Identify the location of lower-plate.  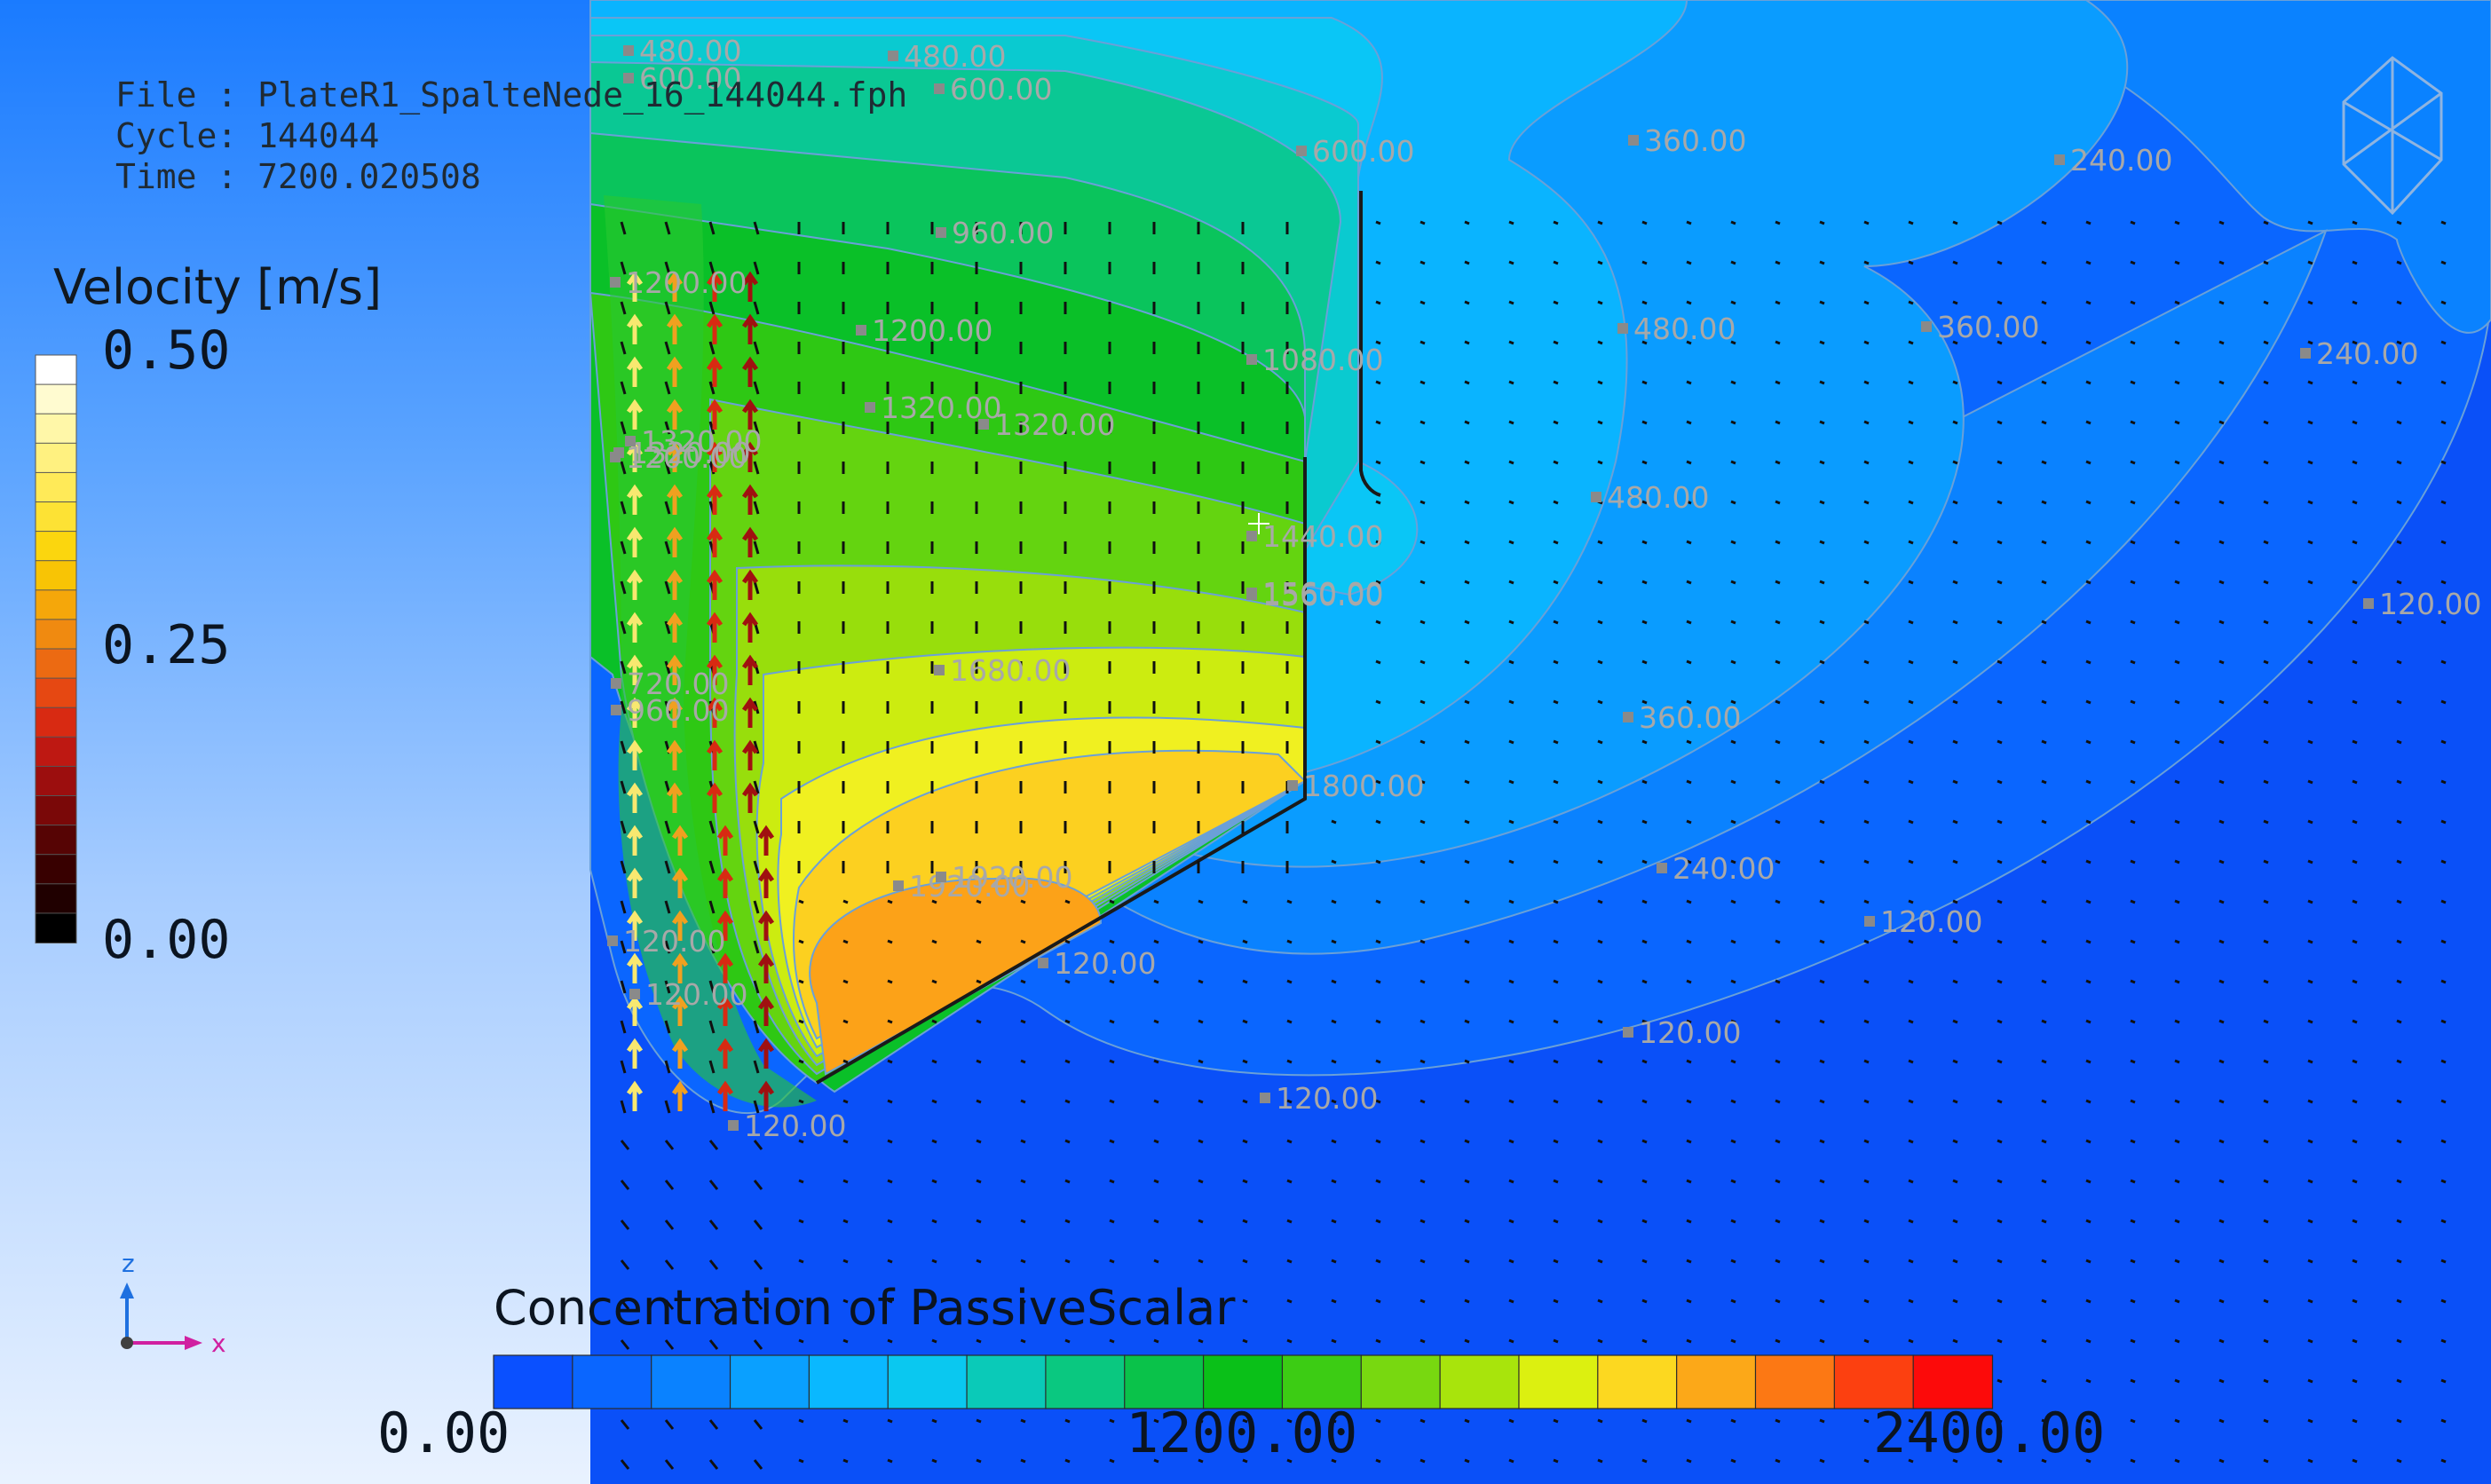
(1061, 771).